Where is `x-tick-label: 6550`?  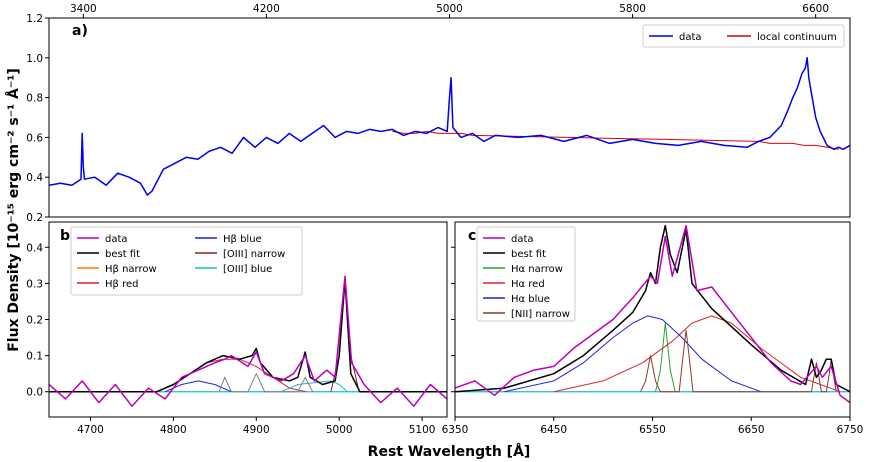
x-tick-label: 6550 is located at coordinates (652, 430).